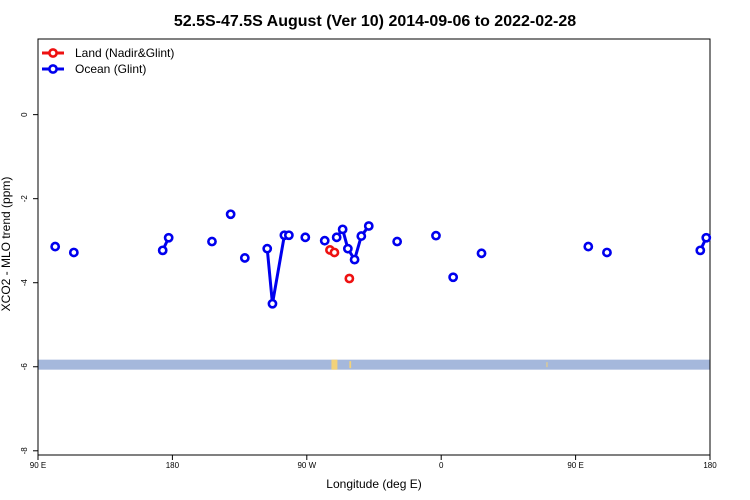  Describe the element at coordinates (24, 199) in the screenshot. I see `y-tick-label: -2` at that location.